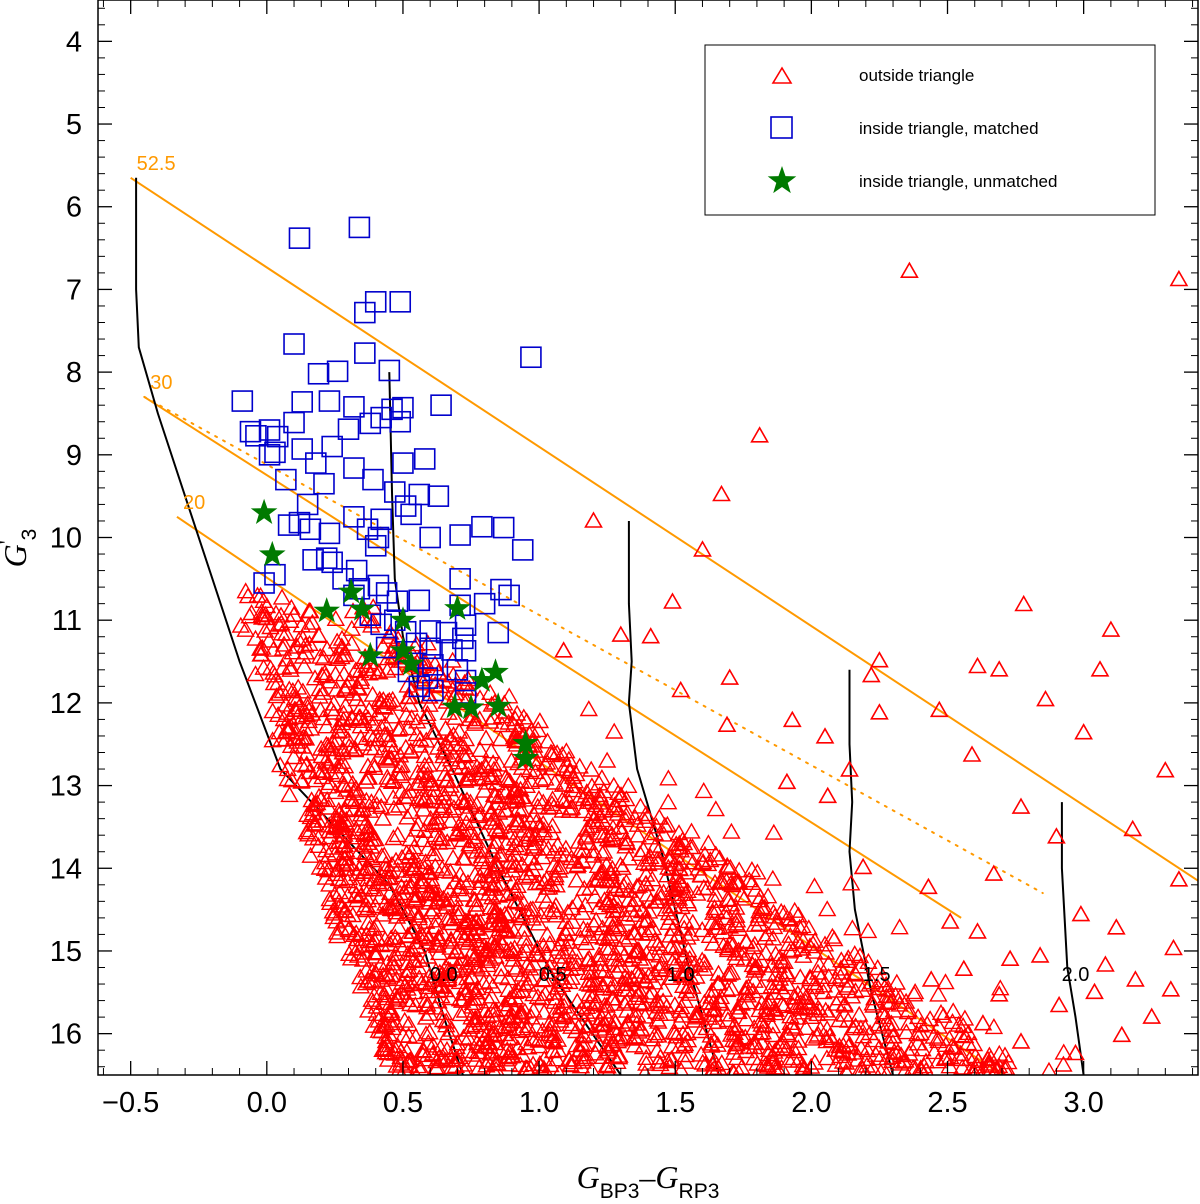  I want to click on legend-label-unmatched: inside triangle, unmatched, so click(958, 181).